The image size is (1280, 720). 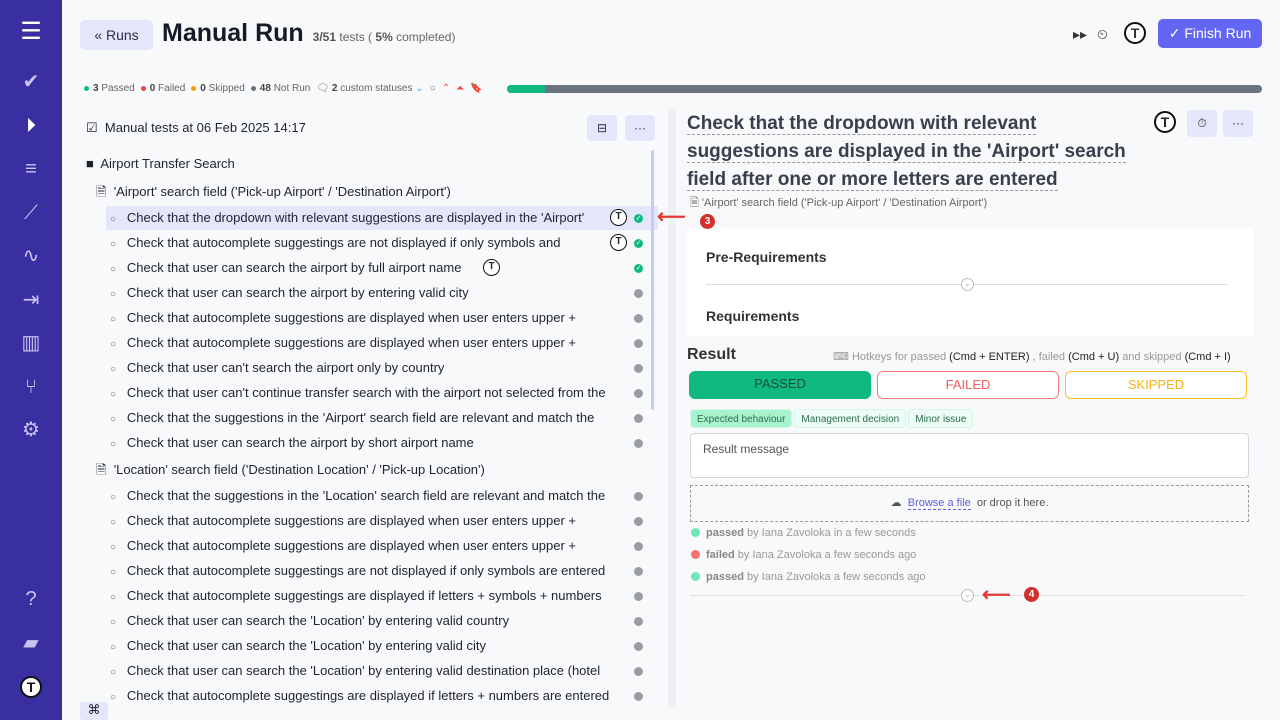 What do you see at coordinates (941, 418) in the screenshot?
I see `tag-minor-issue: Minor issue` at bounding box center [941, 418].